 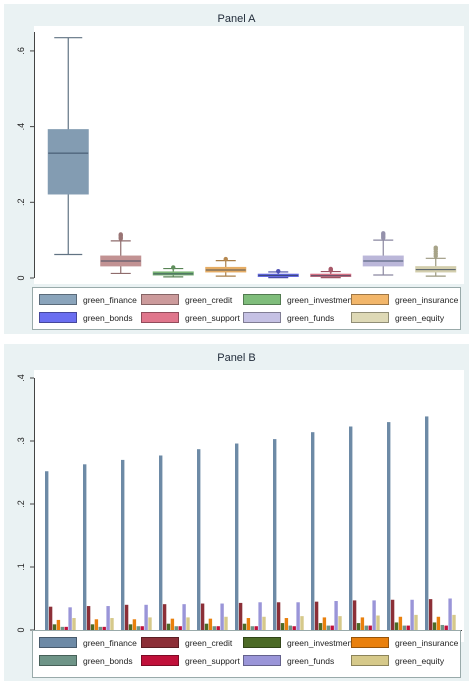 What do you see at coordinates (434, 626) in the screenshot?
I see `bar-green_investment-2020` at bounding box center [434, 626].